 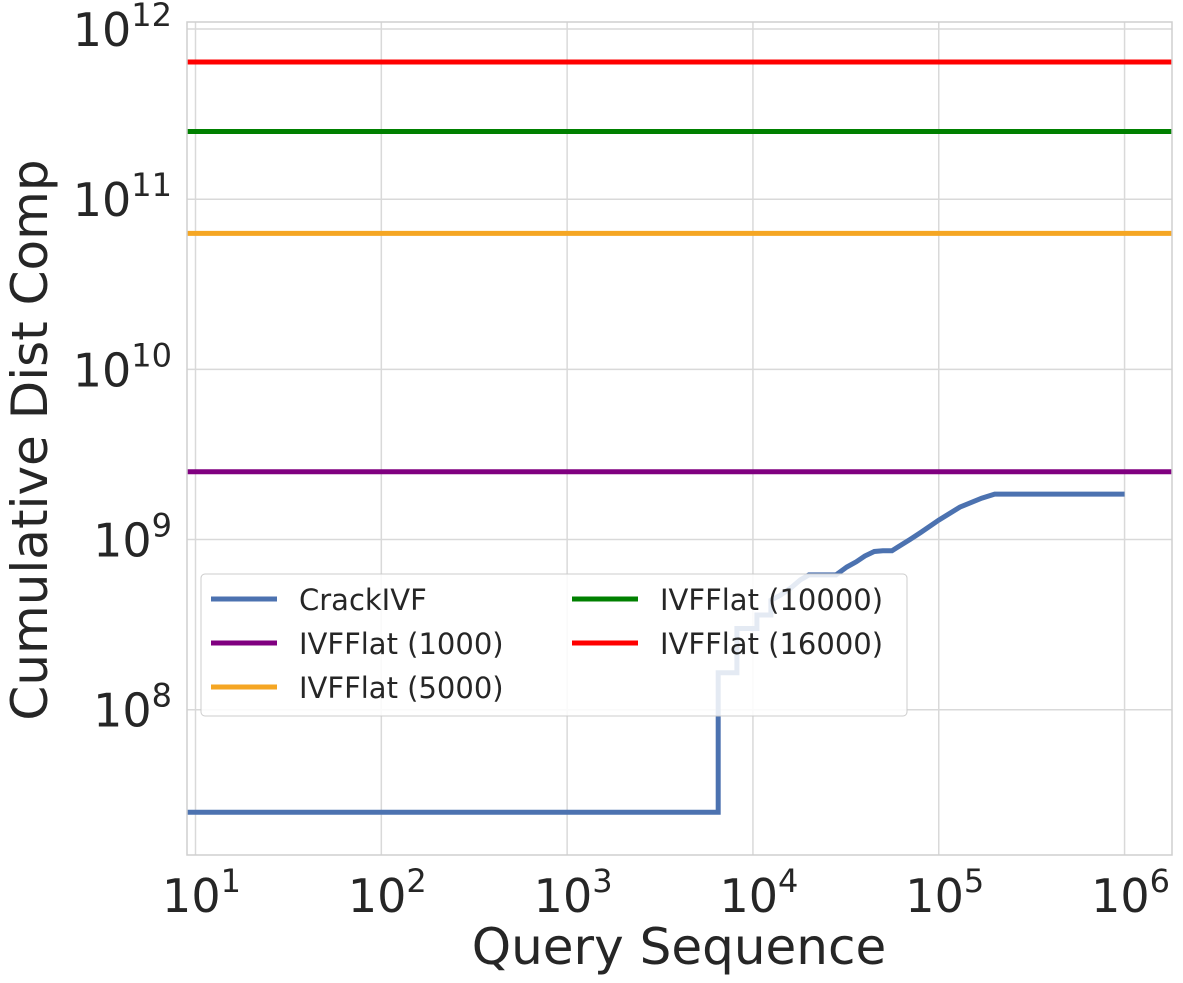 I want to click on x-axis-label: Query Sequence, so click(x=679, y=947).